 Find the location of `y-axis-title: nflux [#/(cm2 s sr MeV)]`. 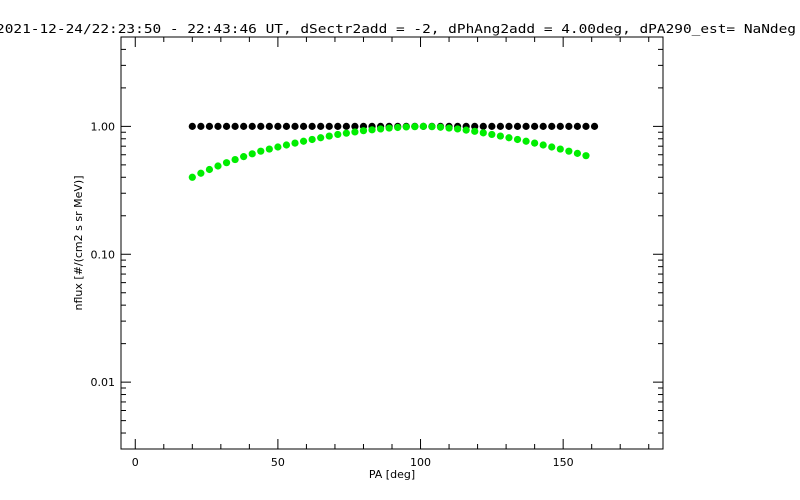

y-axis-title: nflux [#/(cm2 s sr MeV)] is located at coordinates (78, 243).